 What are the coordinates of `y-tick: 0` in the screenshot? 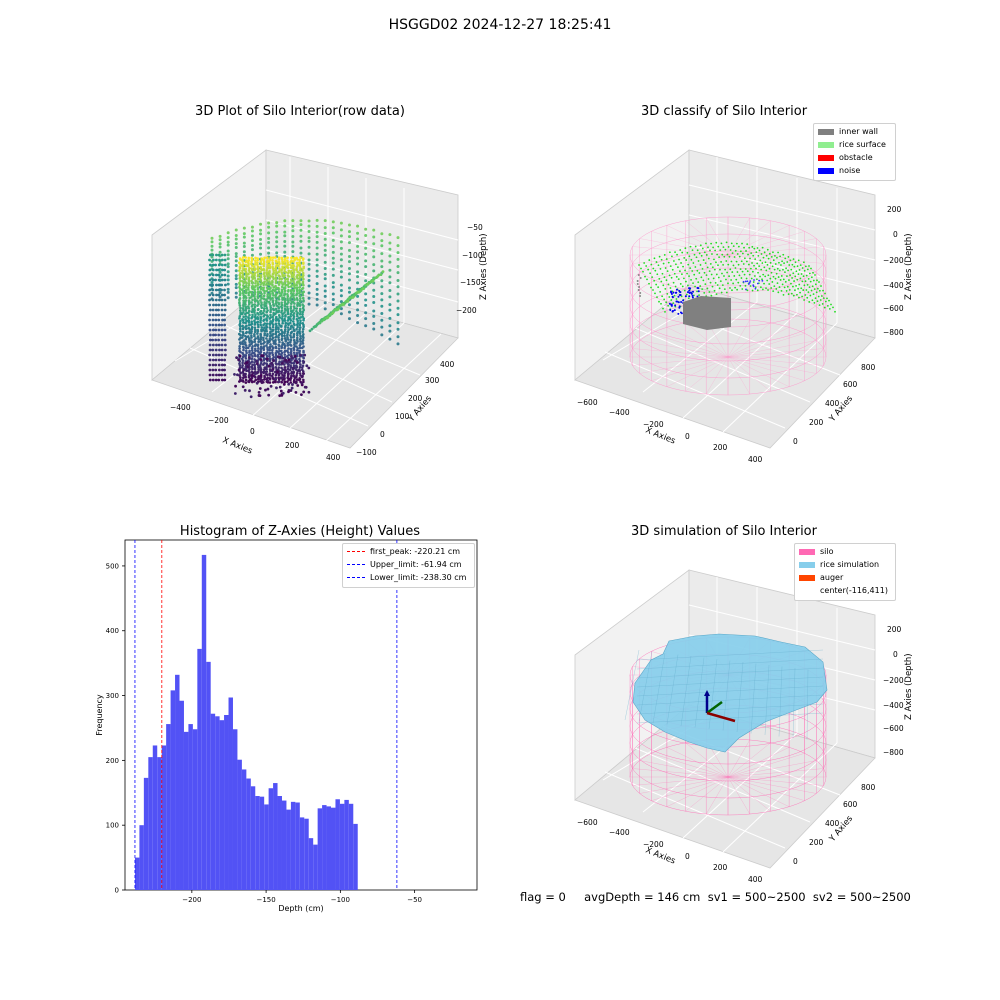 It's located at (382, 434).